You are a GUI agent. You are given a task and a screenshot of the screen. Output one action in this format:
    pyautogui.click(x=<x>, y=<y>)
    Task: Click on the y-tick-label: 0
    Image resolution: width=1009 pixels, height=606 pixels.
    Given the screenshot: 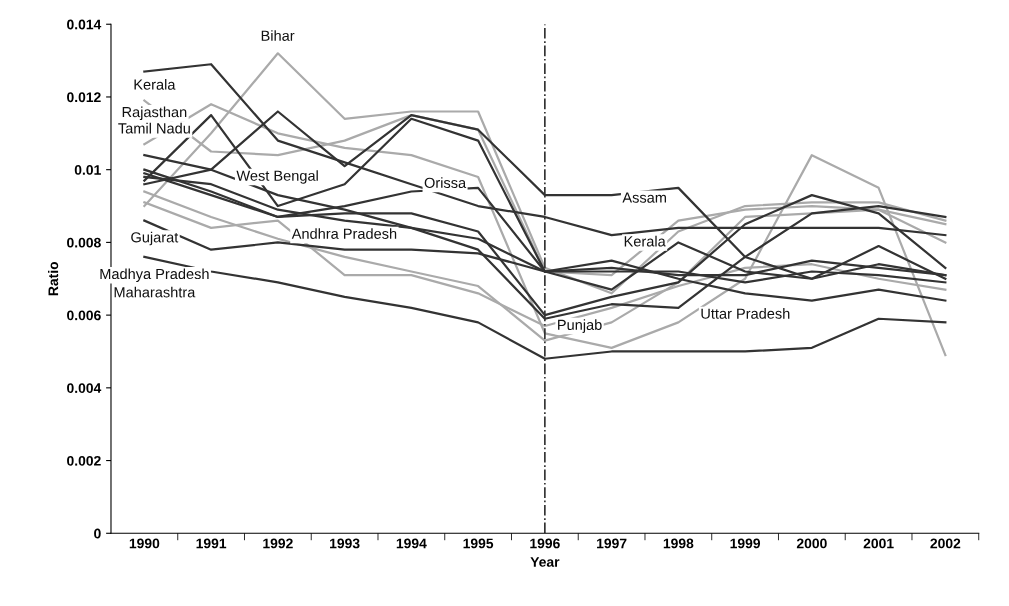 What is the action you would take?
    pyautogui.click(x=97, y=533)
    